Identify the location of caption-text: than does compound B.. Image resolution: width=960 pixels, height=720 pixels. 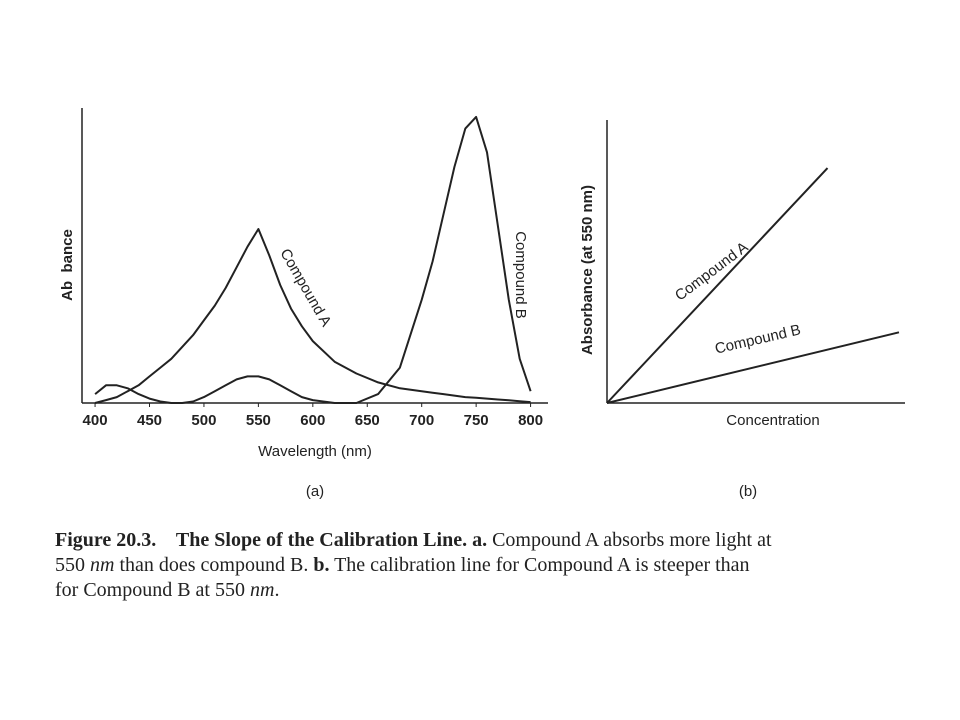
(214, 565).